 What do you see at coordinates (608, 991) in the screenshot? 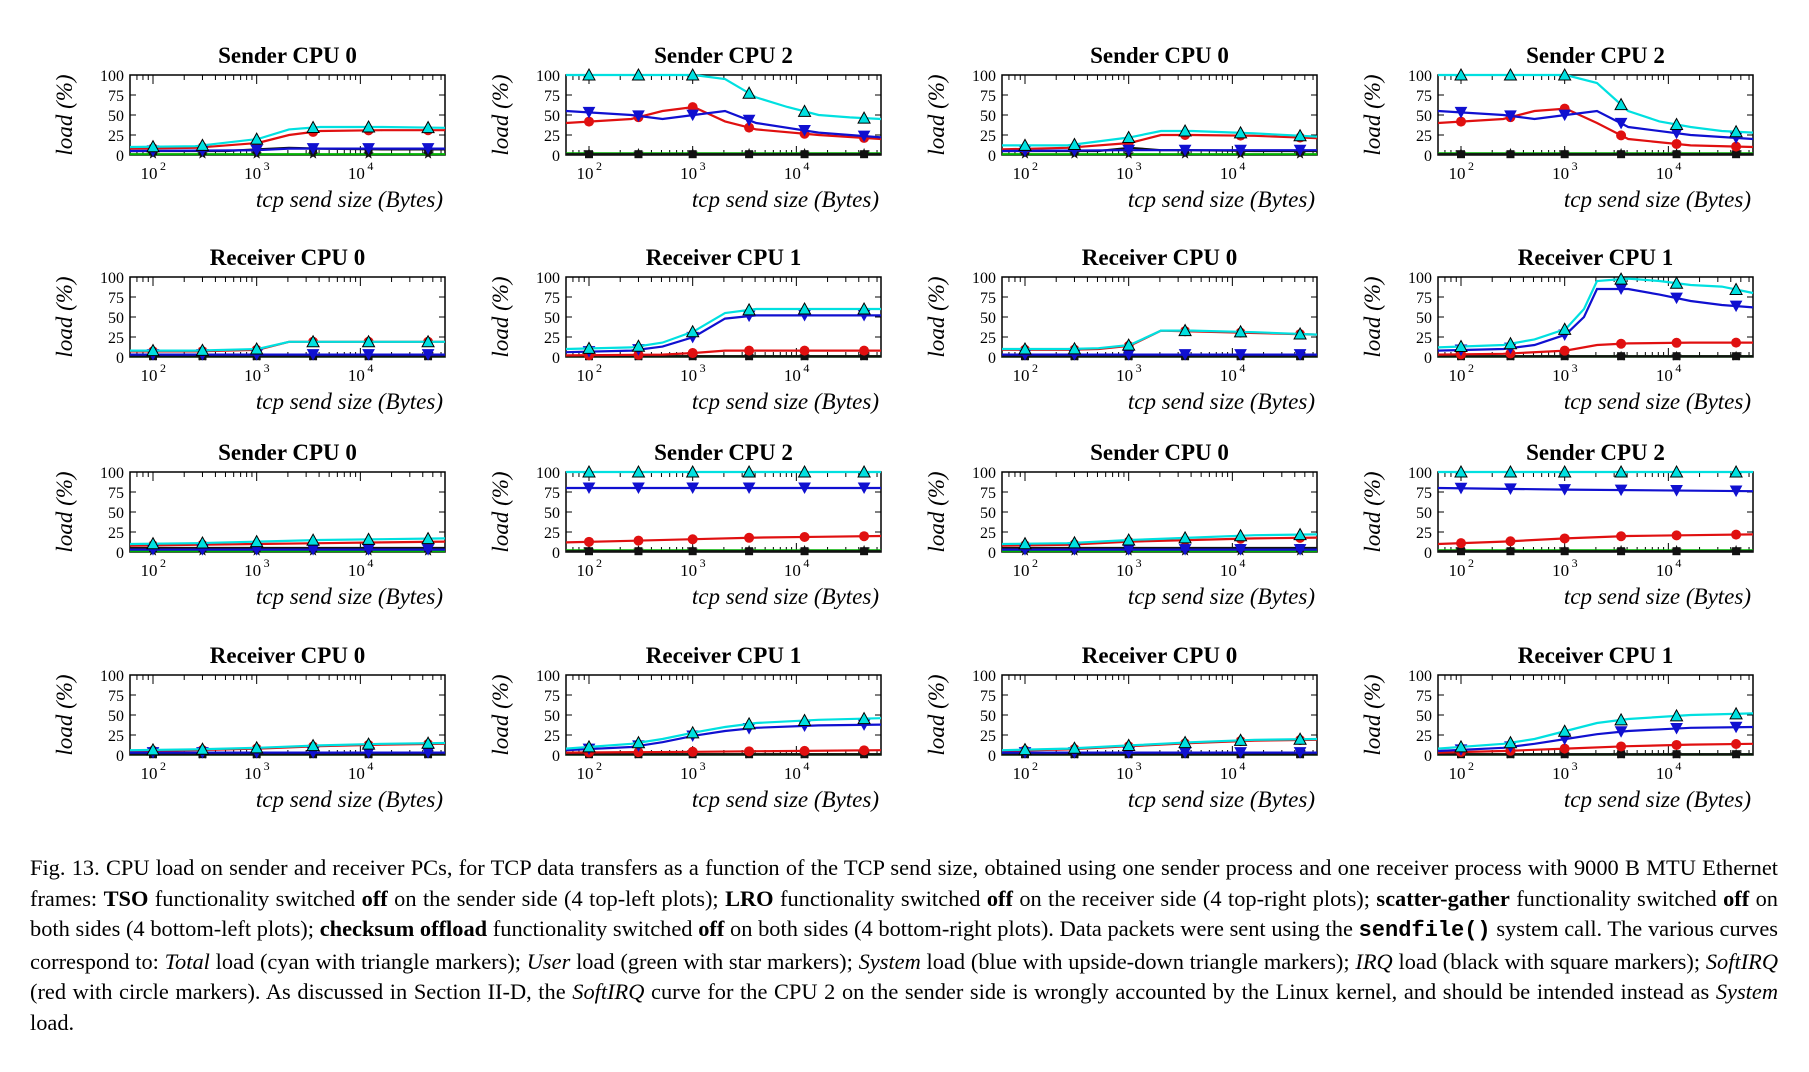
I see `caption-softirq: SoftIRQ` at bounding box center [608, 991].